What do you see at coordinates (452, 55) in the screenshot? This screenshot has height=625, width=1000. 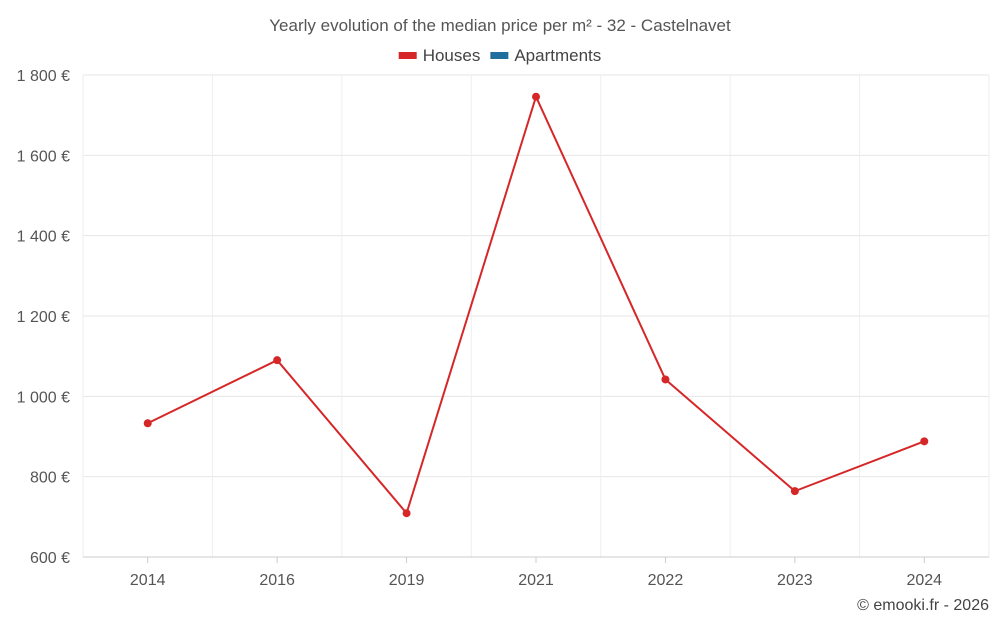 I see `legend-label: Houses` at bounding box center [452, 55].